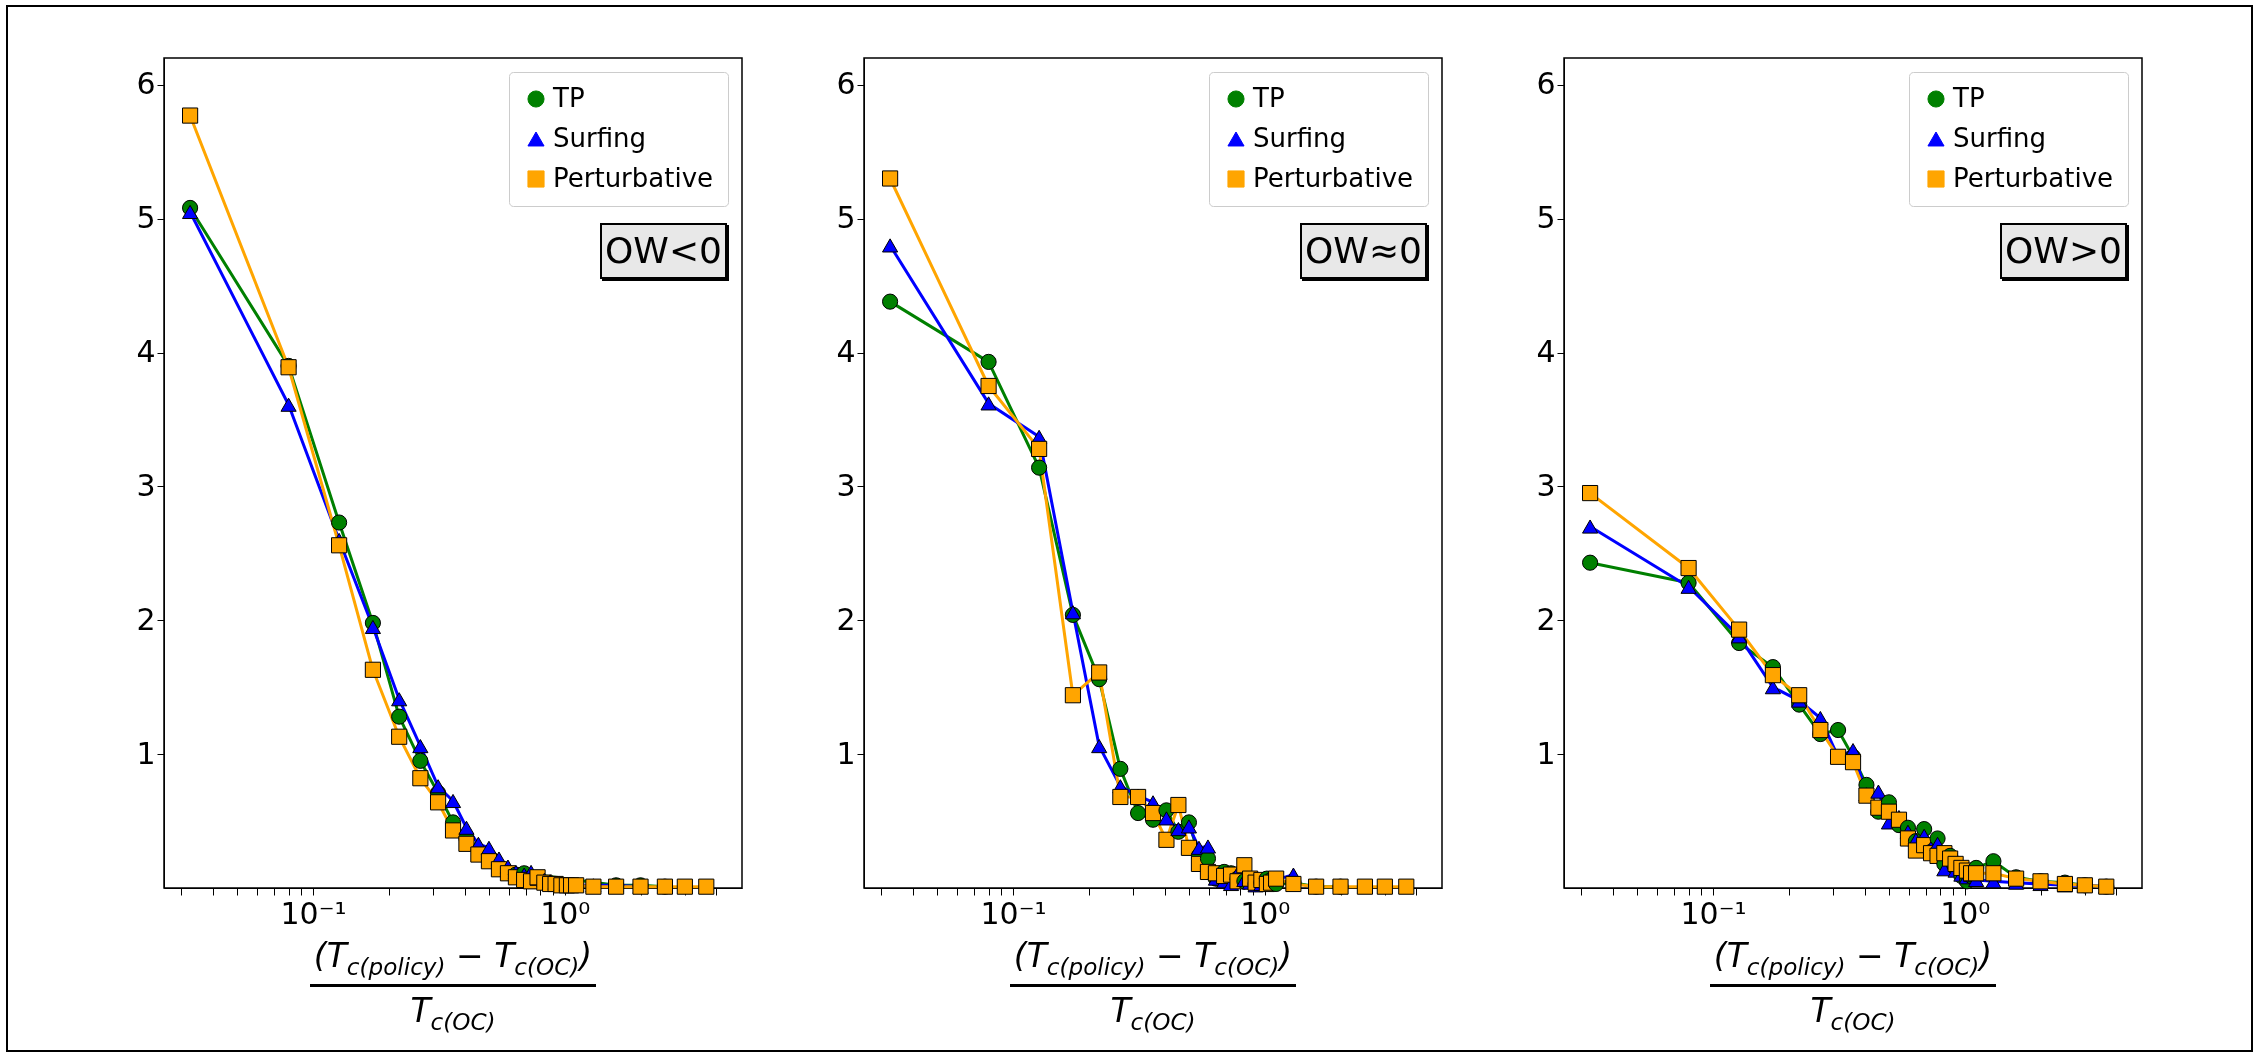 The width and height of the screenshot is (2259, 1057). What do you see at coordinates (663, 251) in the screenshot?
I see `annotation: OW<0` at bounding box center [663, 251].